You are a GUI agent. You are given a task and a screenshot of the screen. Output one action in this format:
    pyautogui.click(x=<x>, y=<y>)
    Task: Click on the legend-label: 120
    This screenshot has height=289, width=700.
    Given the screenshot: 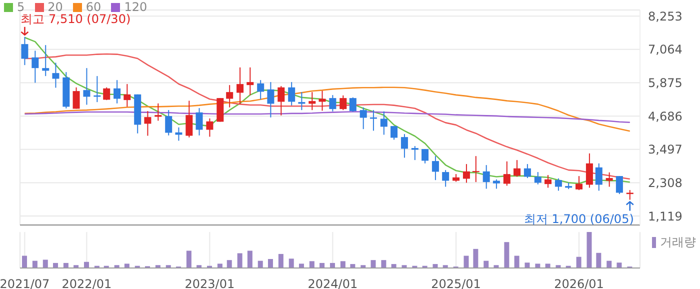 What is the action you would take?
    pyautogui.click(x=136, y=7)
    